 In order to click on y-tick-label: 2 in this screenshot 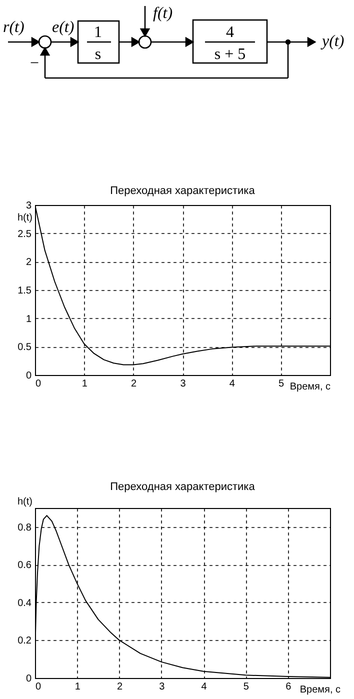, I will do `click(29, 262)`.